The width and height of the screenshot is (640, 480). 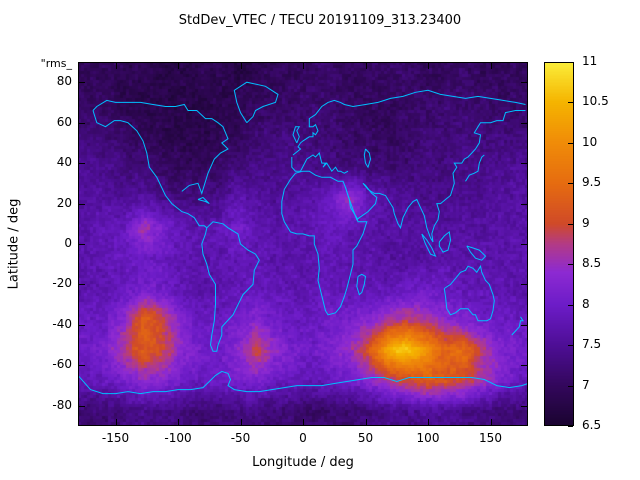 I want to click on colorbar-tick-label: 8.5, so click(x=592, y=263).